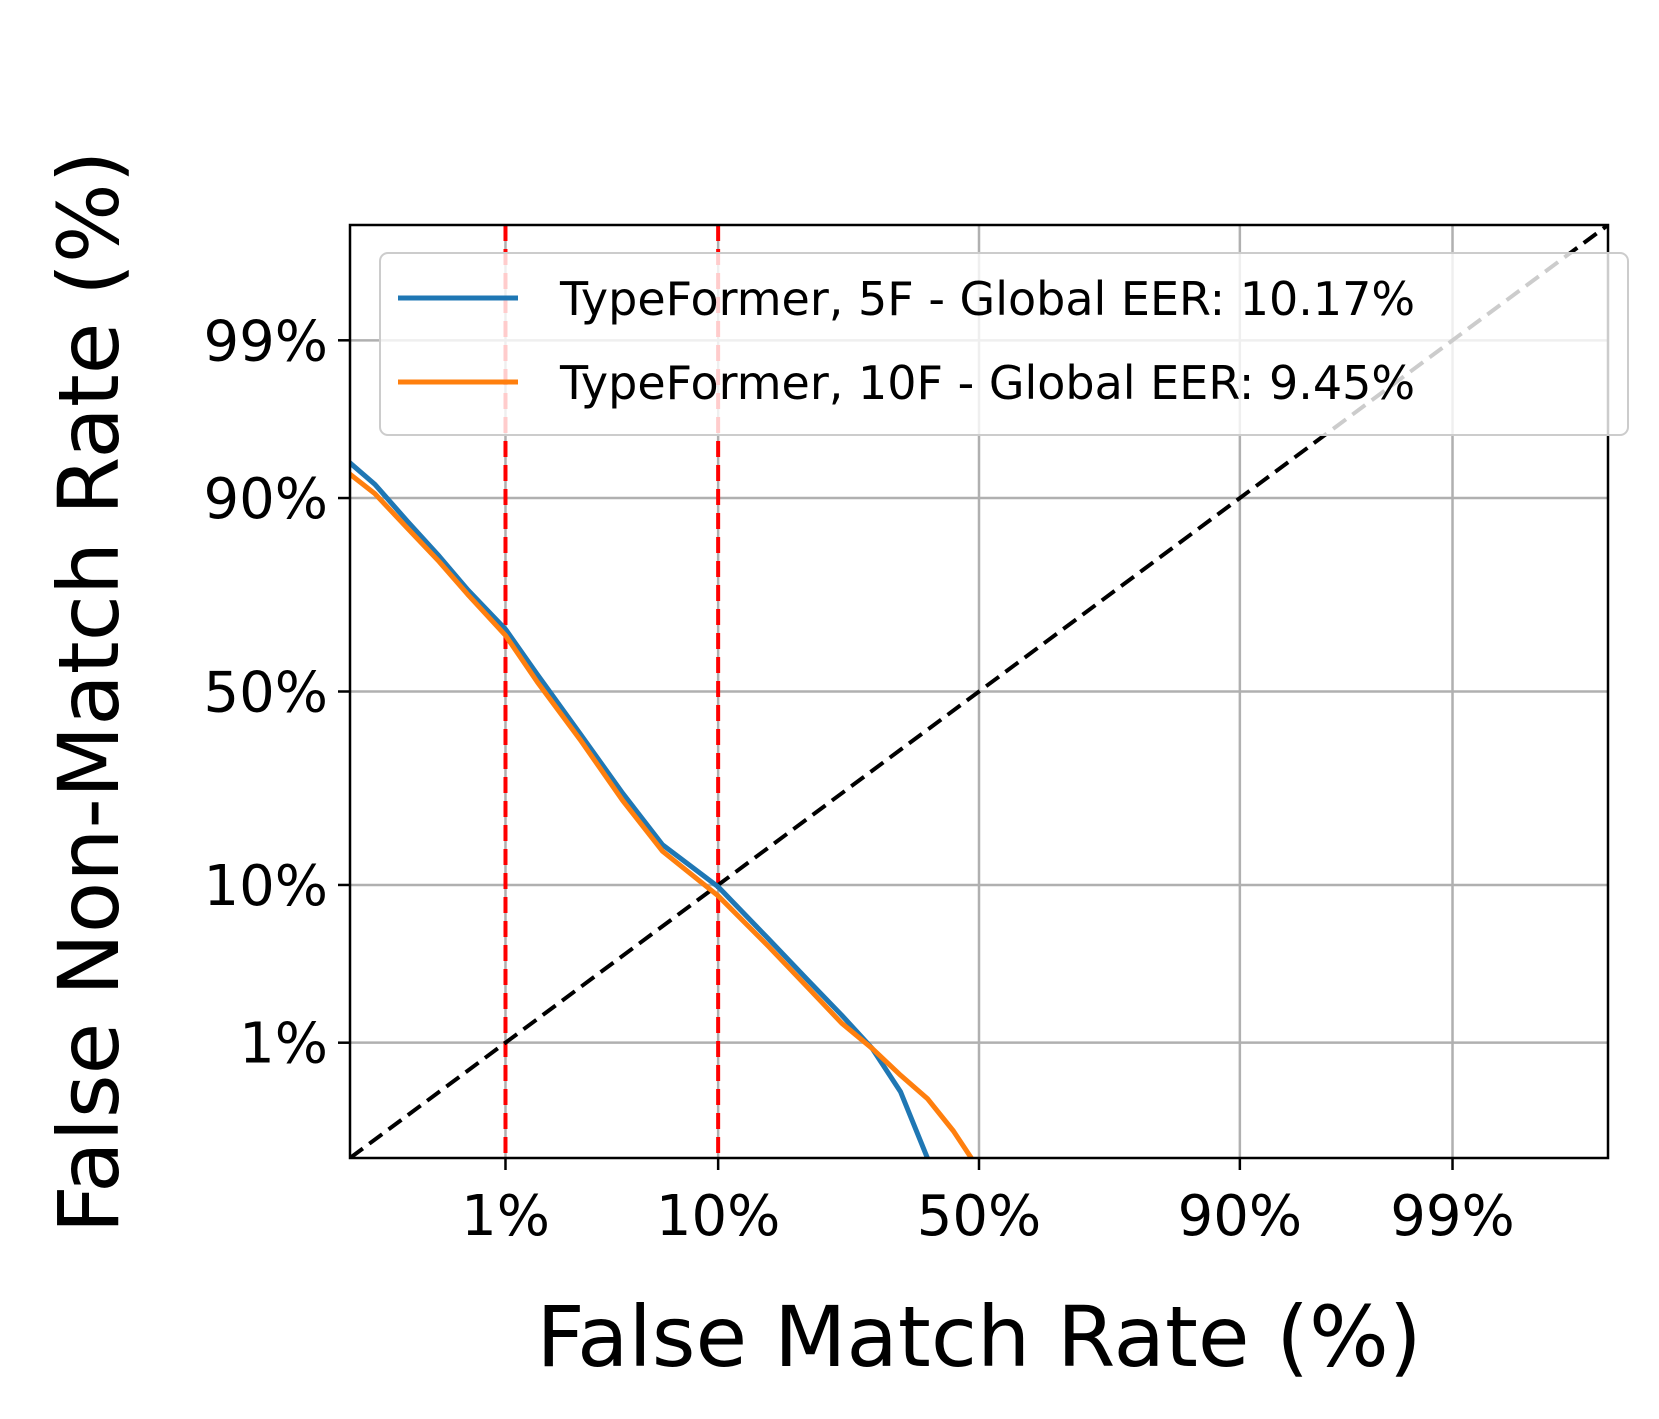 The width and height of the screenshot is (1659, 1419). I want to click on y-tick-label: 90%, so click(266, 499).